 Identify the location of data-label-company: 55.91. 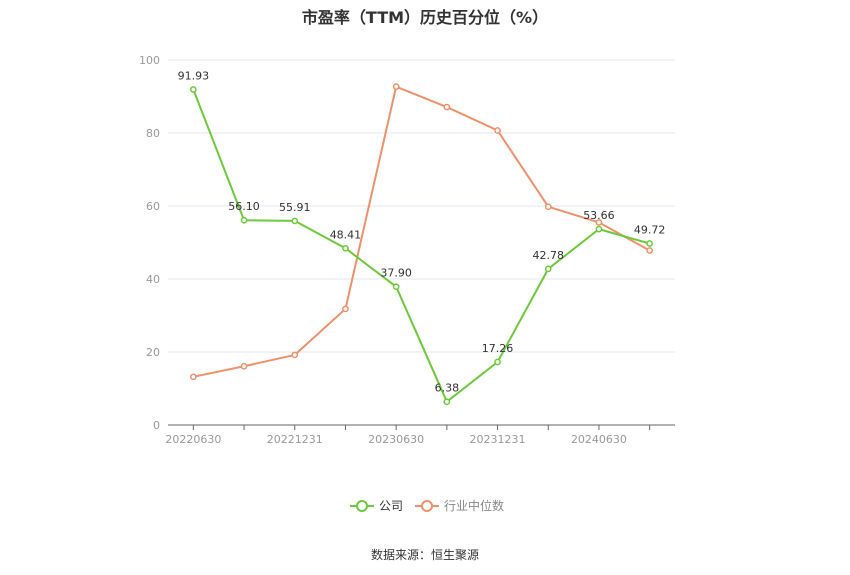
(295, 207).